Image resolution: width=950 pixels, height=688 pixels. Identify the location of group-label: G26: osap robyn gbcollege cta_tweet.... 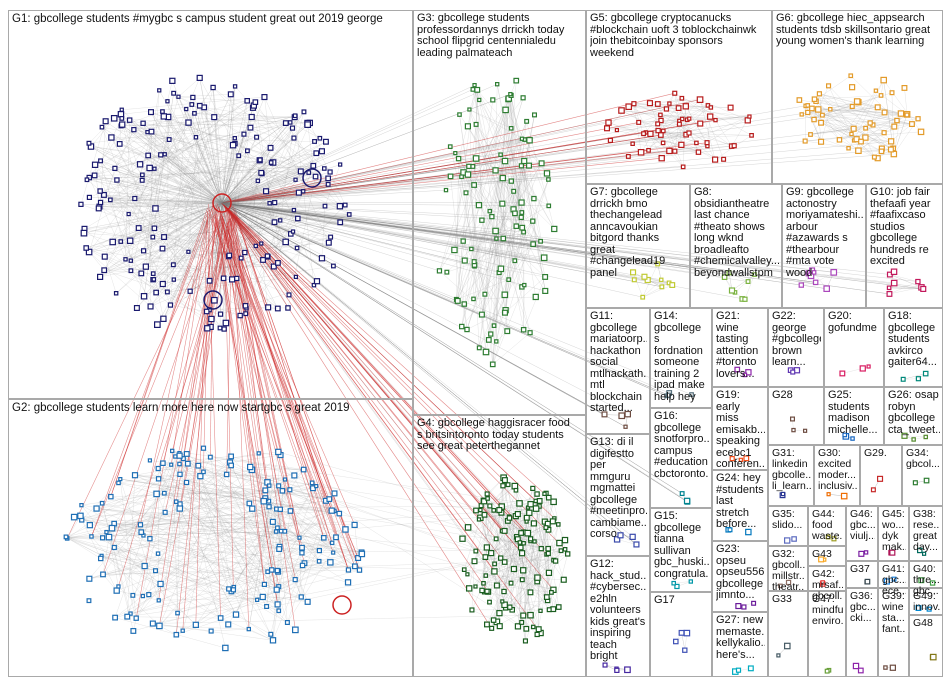
(914, 413).